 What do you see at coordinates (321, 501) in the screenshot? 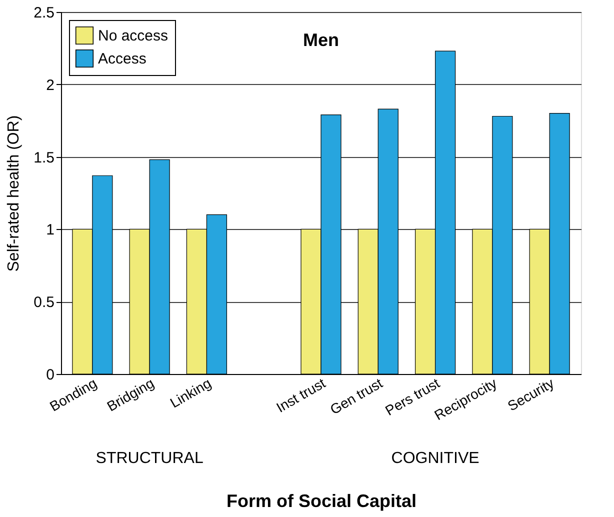
I see `x-axis-title: Form of Social Capital` at bounding box center [321, 501].